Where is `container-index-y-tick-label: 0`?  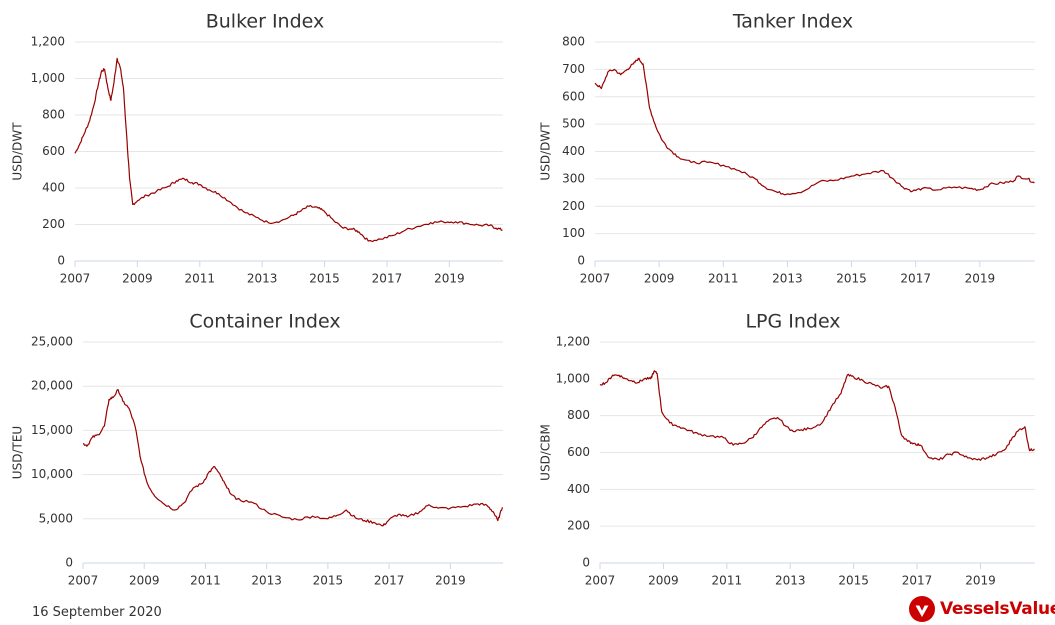 container-index-y-tick-label: 0 is located at coordinates (69, 563).